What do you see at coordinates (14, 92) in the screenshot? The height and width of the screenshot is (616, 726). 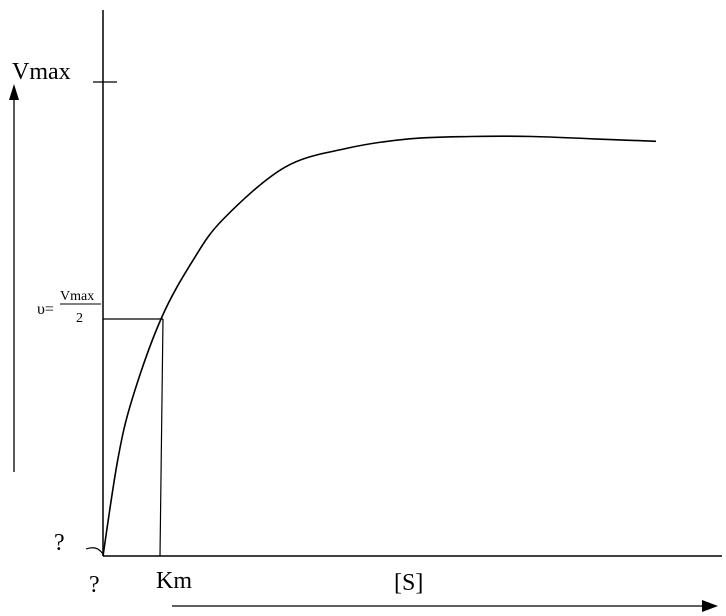 I see `y-direction-arrowhead` at bounding box center [14, 92].